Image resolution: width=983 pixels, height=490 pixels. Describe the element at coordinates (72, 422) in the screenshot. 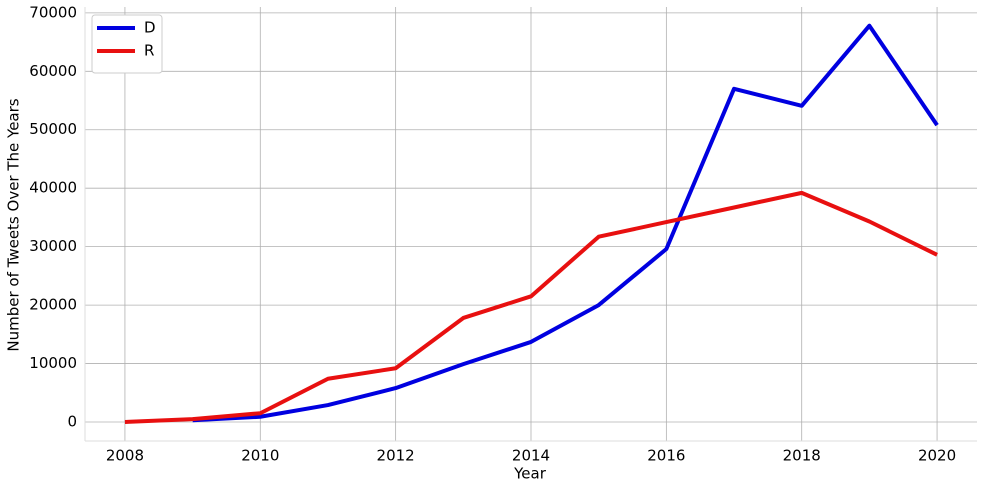

I see `y-tick-label: 0` at that location.